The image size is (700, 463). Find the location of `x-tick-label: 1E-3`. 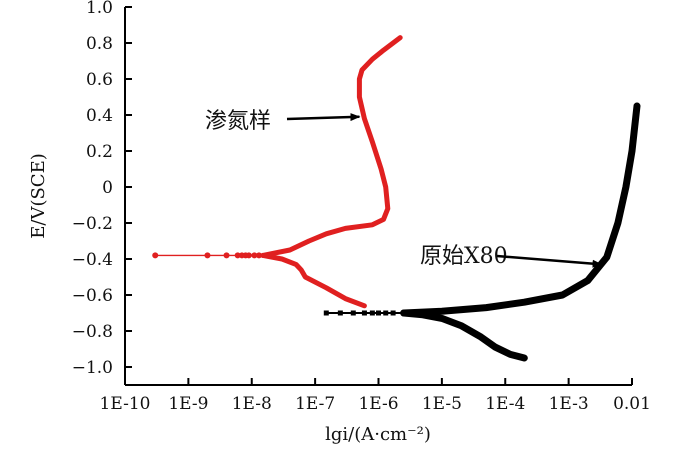

x-tick-label: 1E-3 is located at coordinates (569, 404).